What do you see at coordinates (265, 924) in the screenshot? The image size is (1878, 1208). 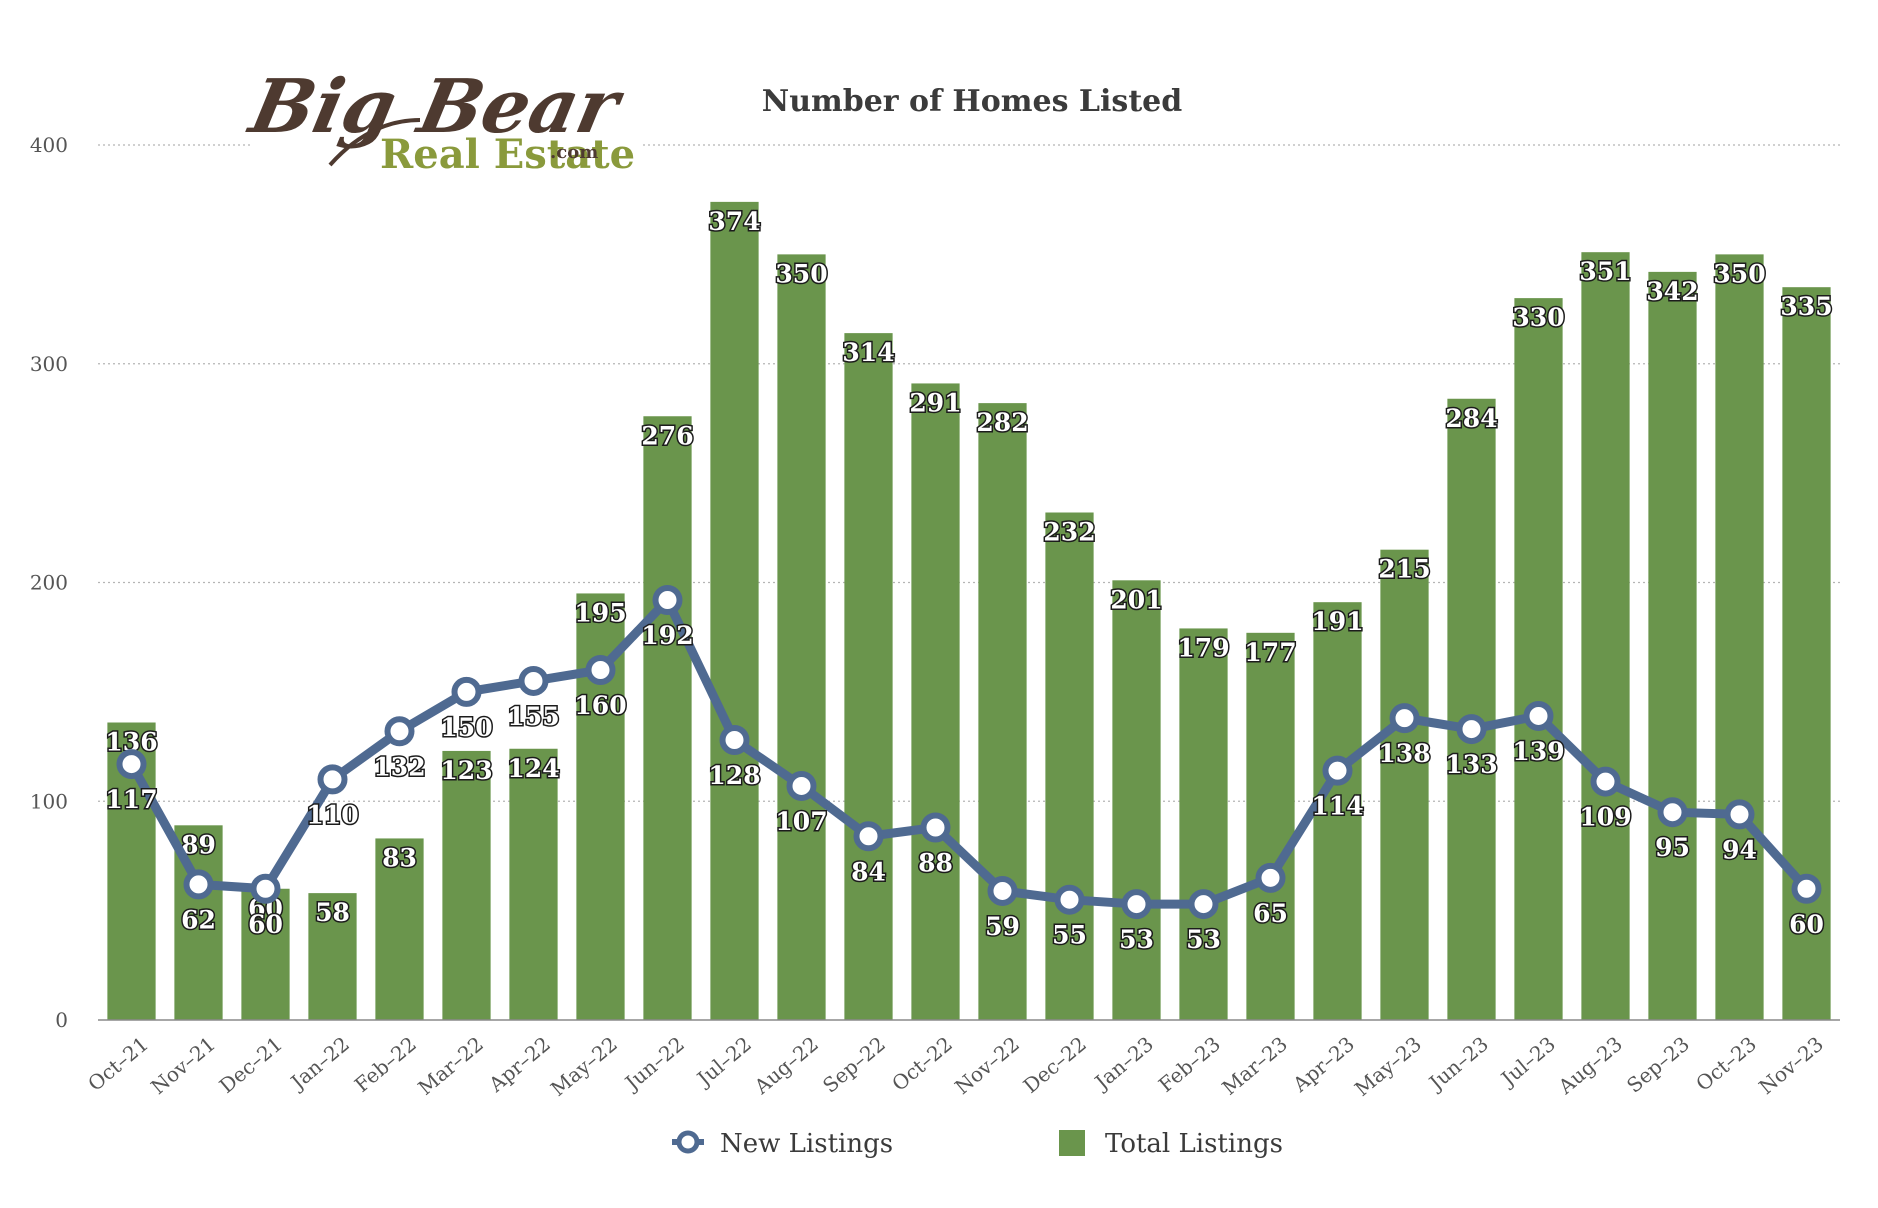 I see `line-value-label: 60` at bounding box center [265, 924].